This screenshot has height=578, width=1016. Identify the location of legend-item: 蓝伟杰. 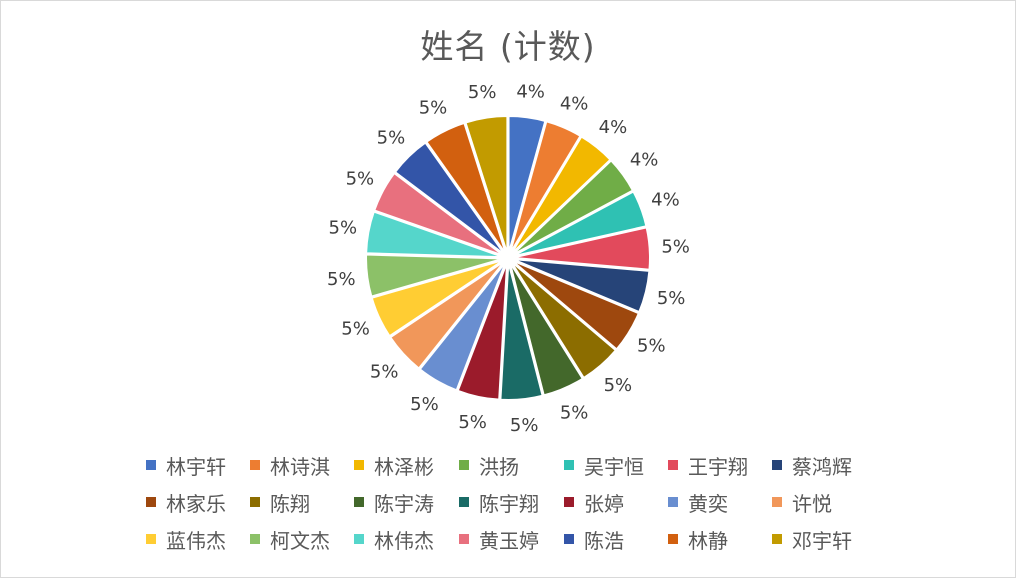
(186, 539).